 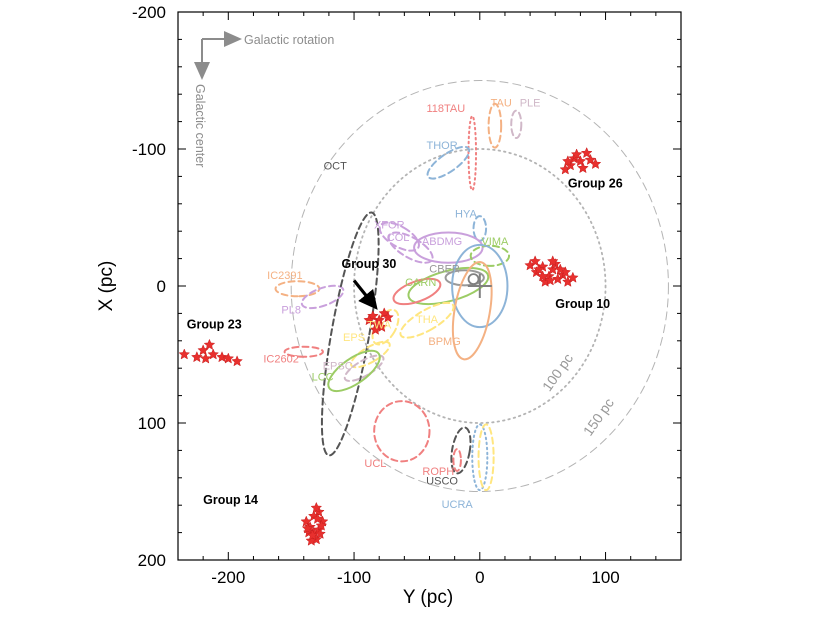 I want to click on association-eps, so click(x=370, y=354).